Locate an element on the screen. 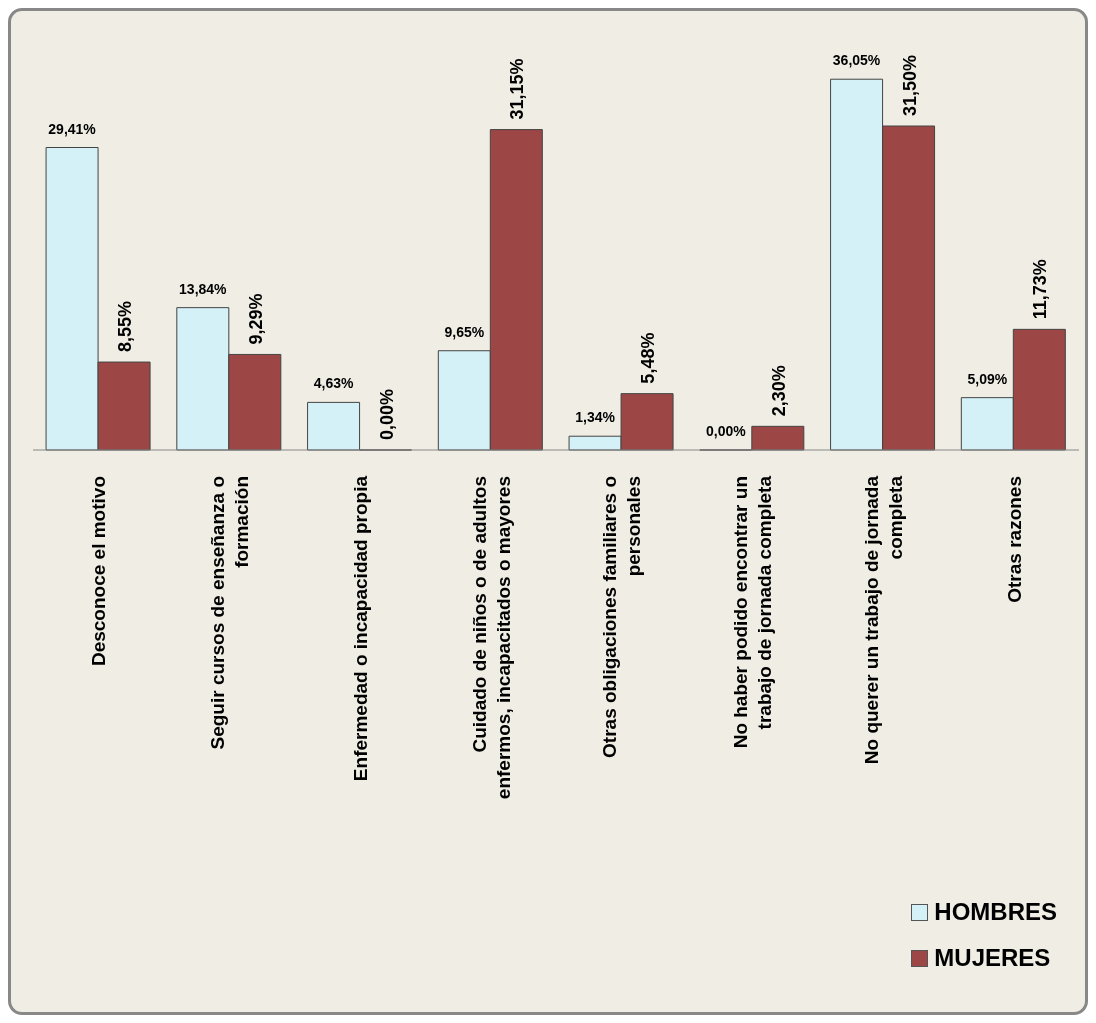 The image size is (1096, 1023). data-label: 8,55% is located at coordinates (125, 327).